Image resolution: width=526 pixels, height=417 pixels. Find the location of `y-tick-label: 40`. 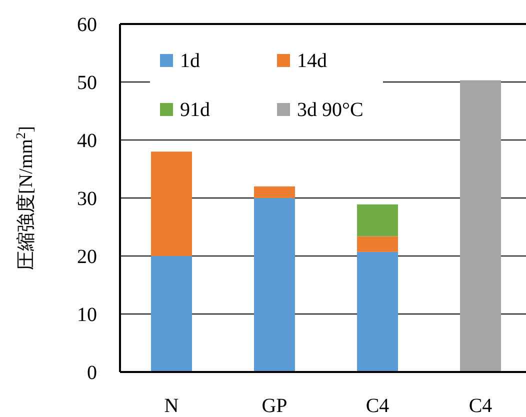

y-tick-label: 40 is located at coordinates (87, 141).